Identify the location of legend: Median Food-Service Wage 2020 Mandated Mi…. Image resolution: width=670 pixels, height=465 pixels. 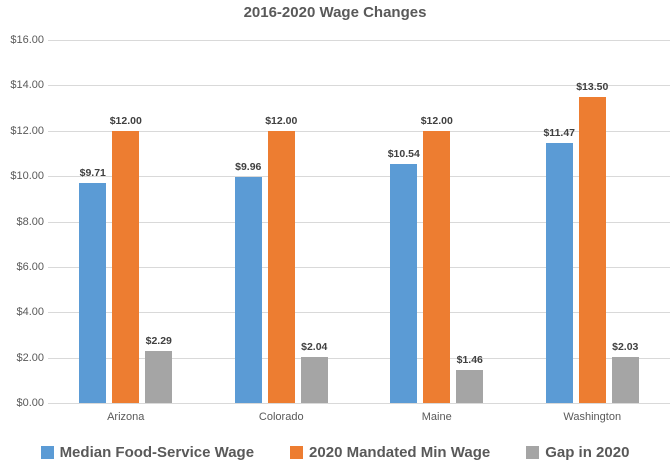
(335, 452).